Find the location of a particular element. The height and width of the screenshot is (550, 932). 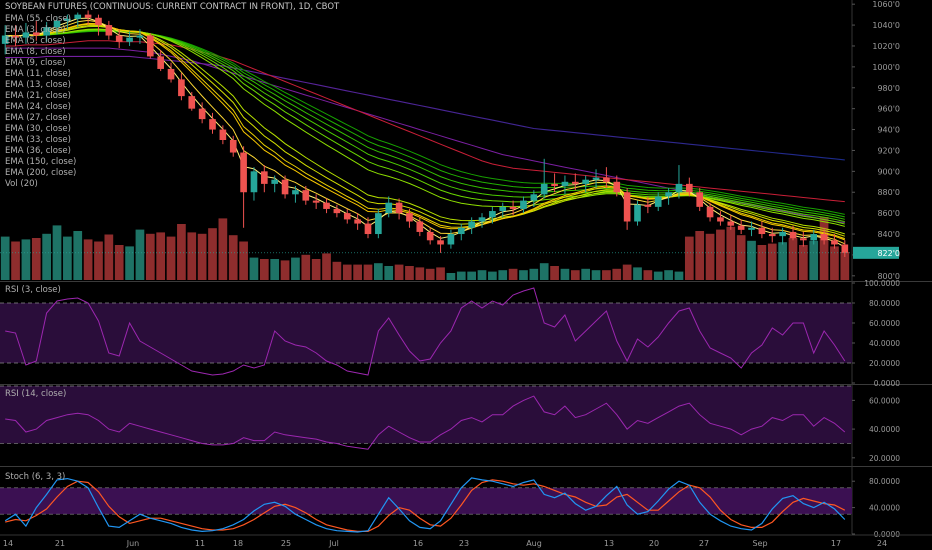

legend-item: EMA (13, close) is located at coordinates (38, 85).